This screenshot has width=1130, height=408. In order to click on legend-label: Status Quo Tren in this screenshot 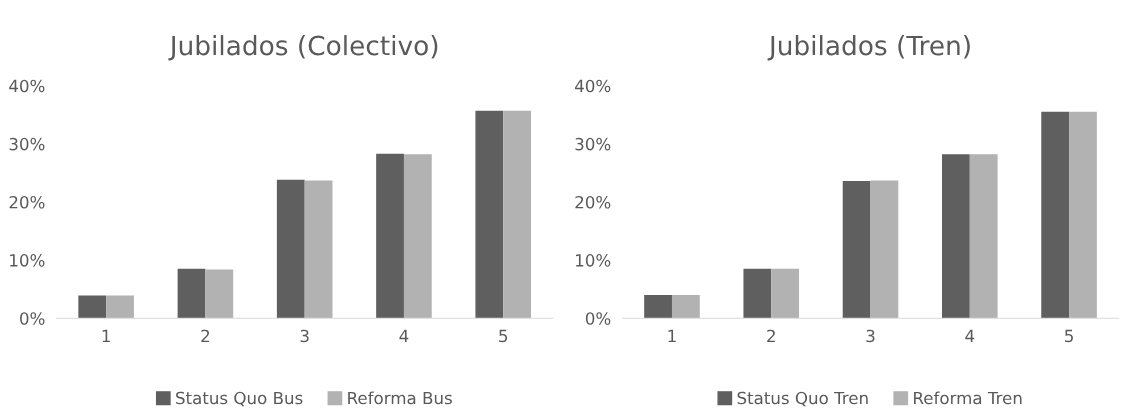, I will do `click(802, 399)`.